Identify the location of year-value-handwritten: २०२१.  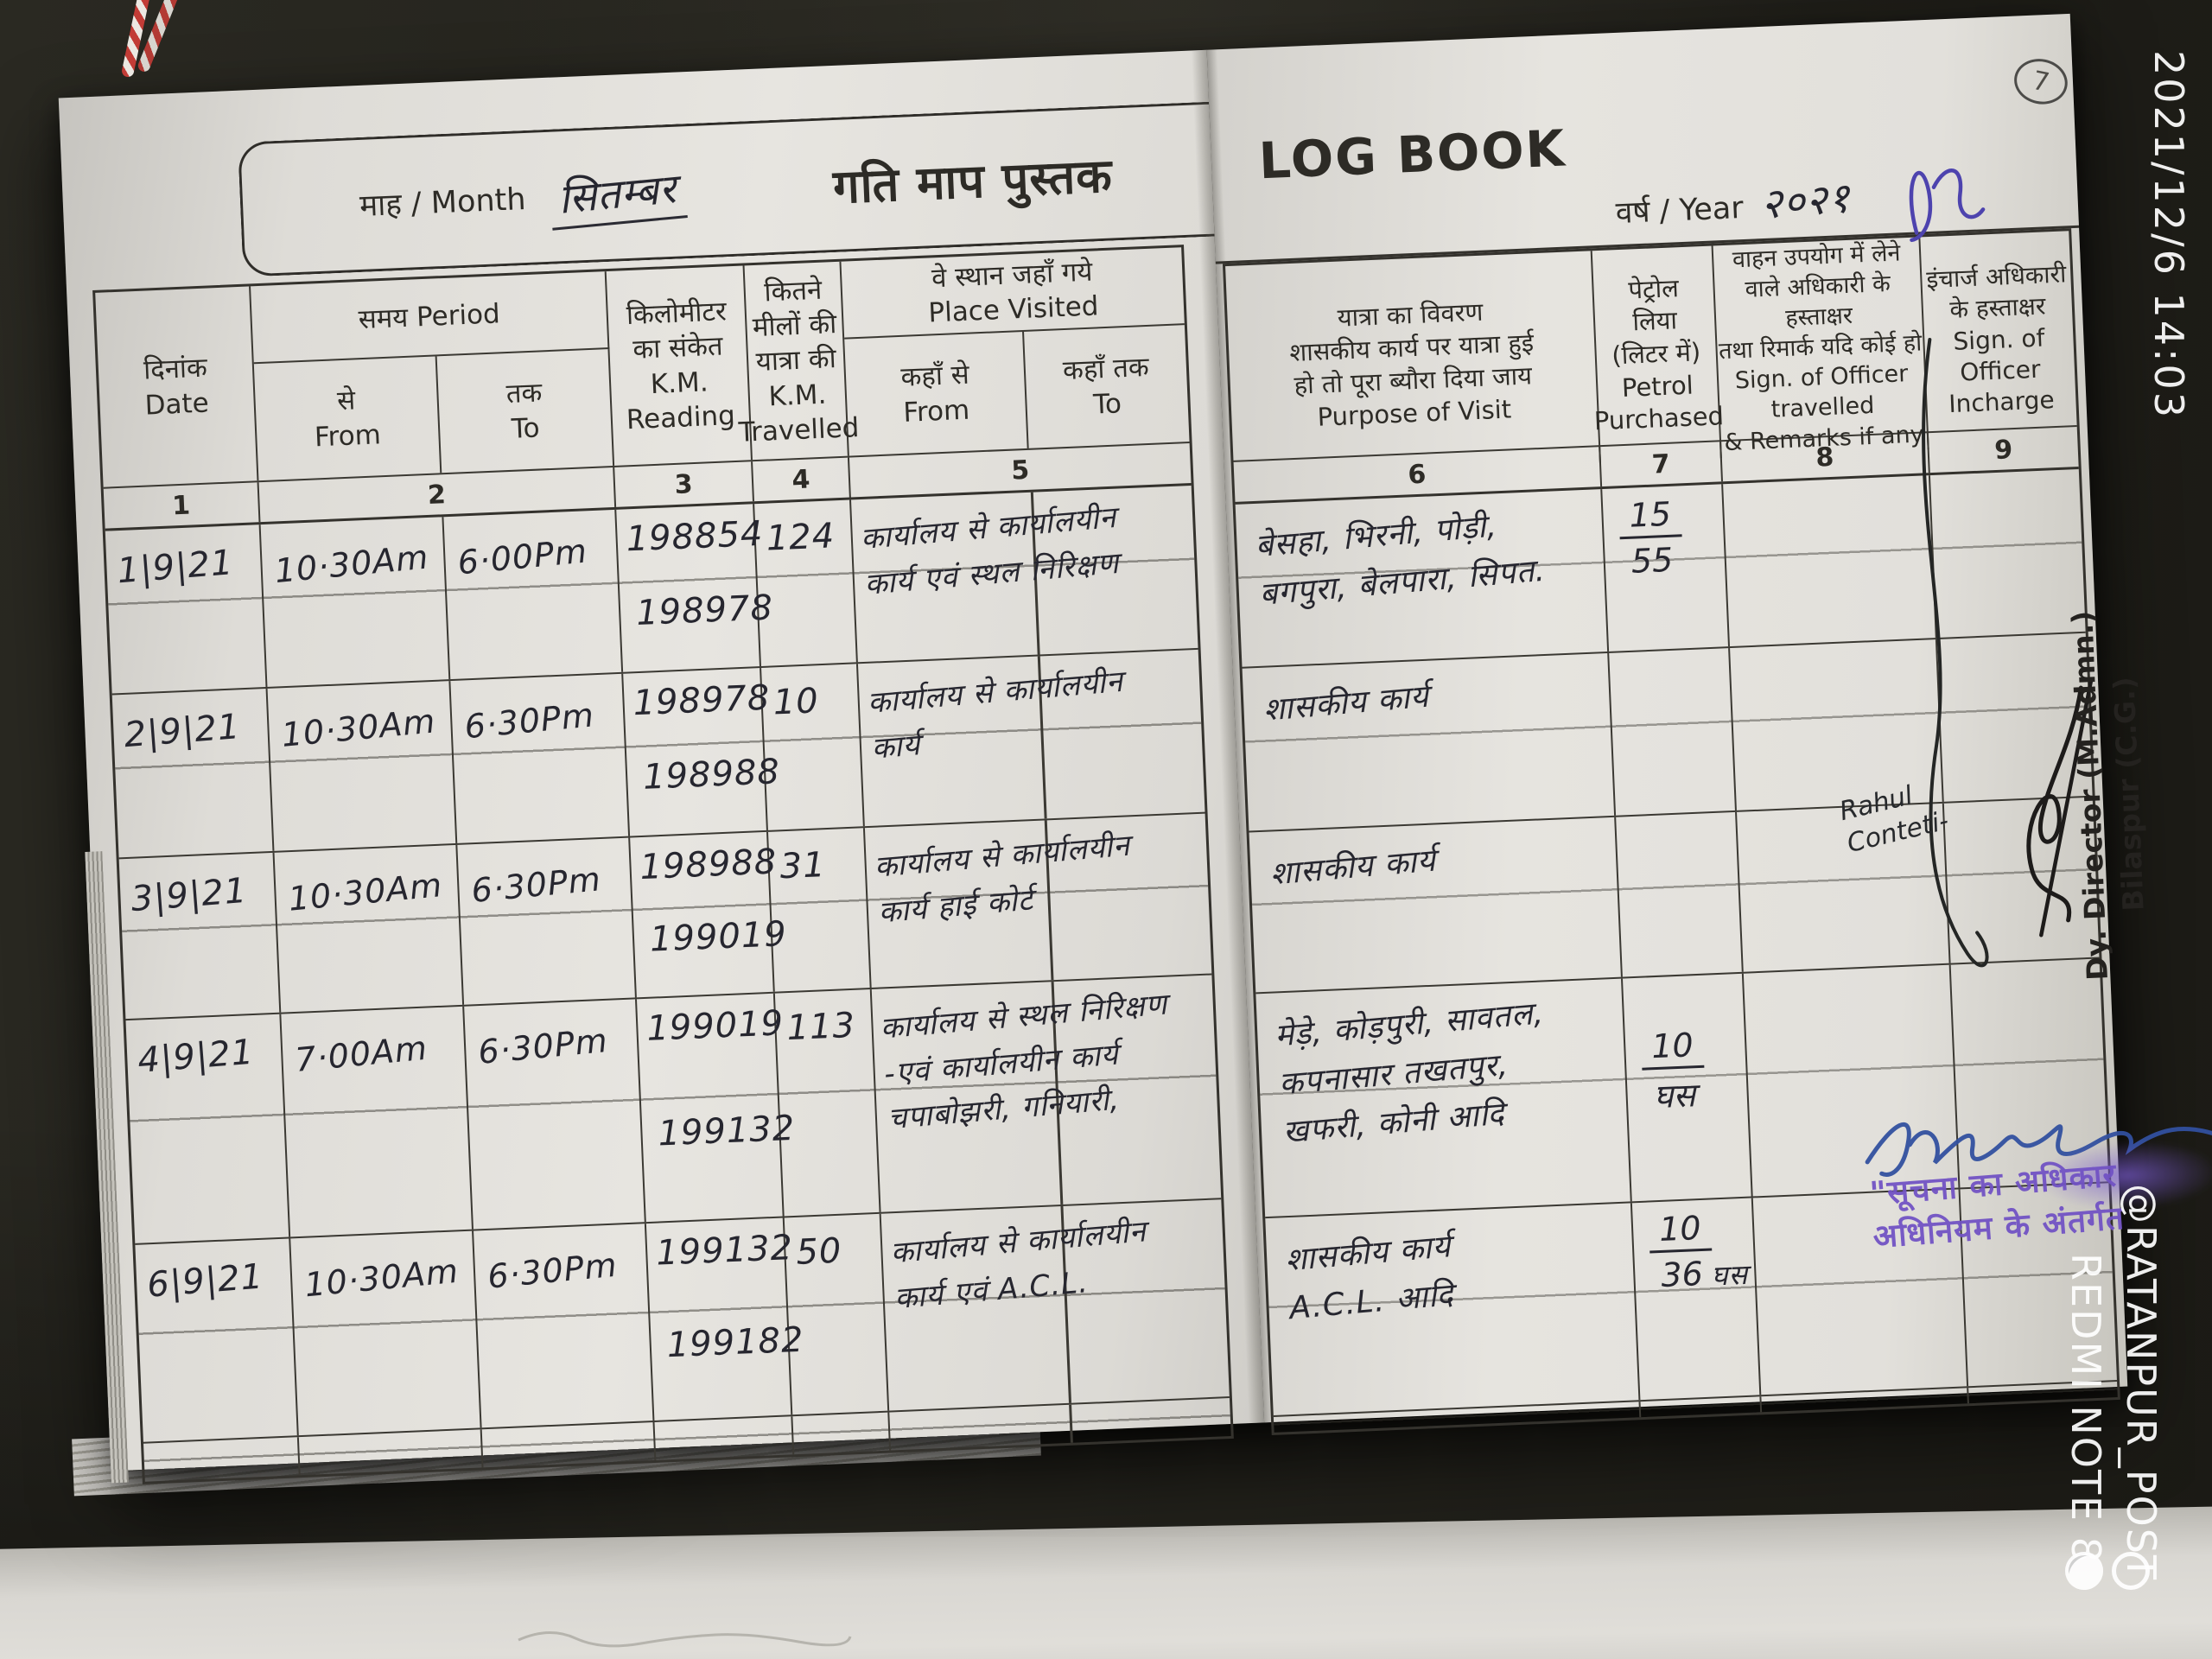
(1805, 201).